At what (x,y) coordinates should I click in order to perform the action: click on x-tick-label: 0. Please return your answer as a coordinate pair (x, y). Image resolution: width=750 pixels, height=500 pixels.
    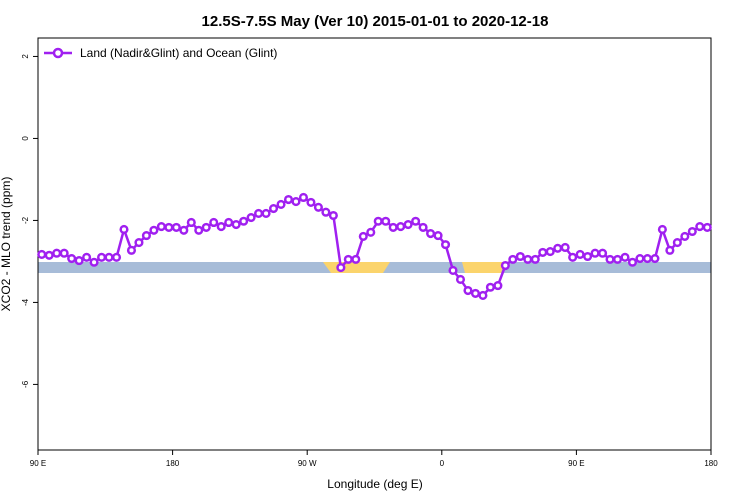
    Looking at the image, I should click on (442, 463).